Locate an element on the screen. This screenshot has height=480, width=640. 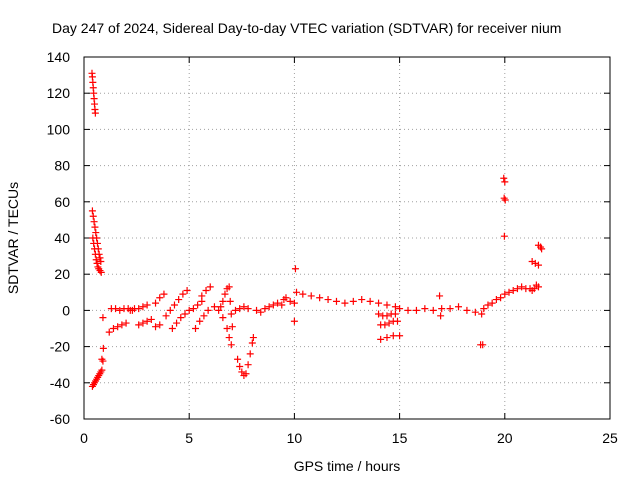
y-tick-label: -60 is located at coordinates (60, 419).